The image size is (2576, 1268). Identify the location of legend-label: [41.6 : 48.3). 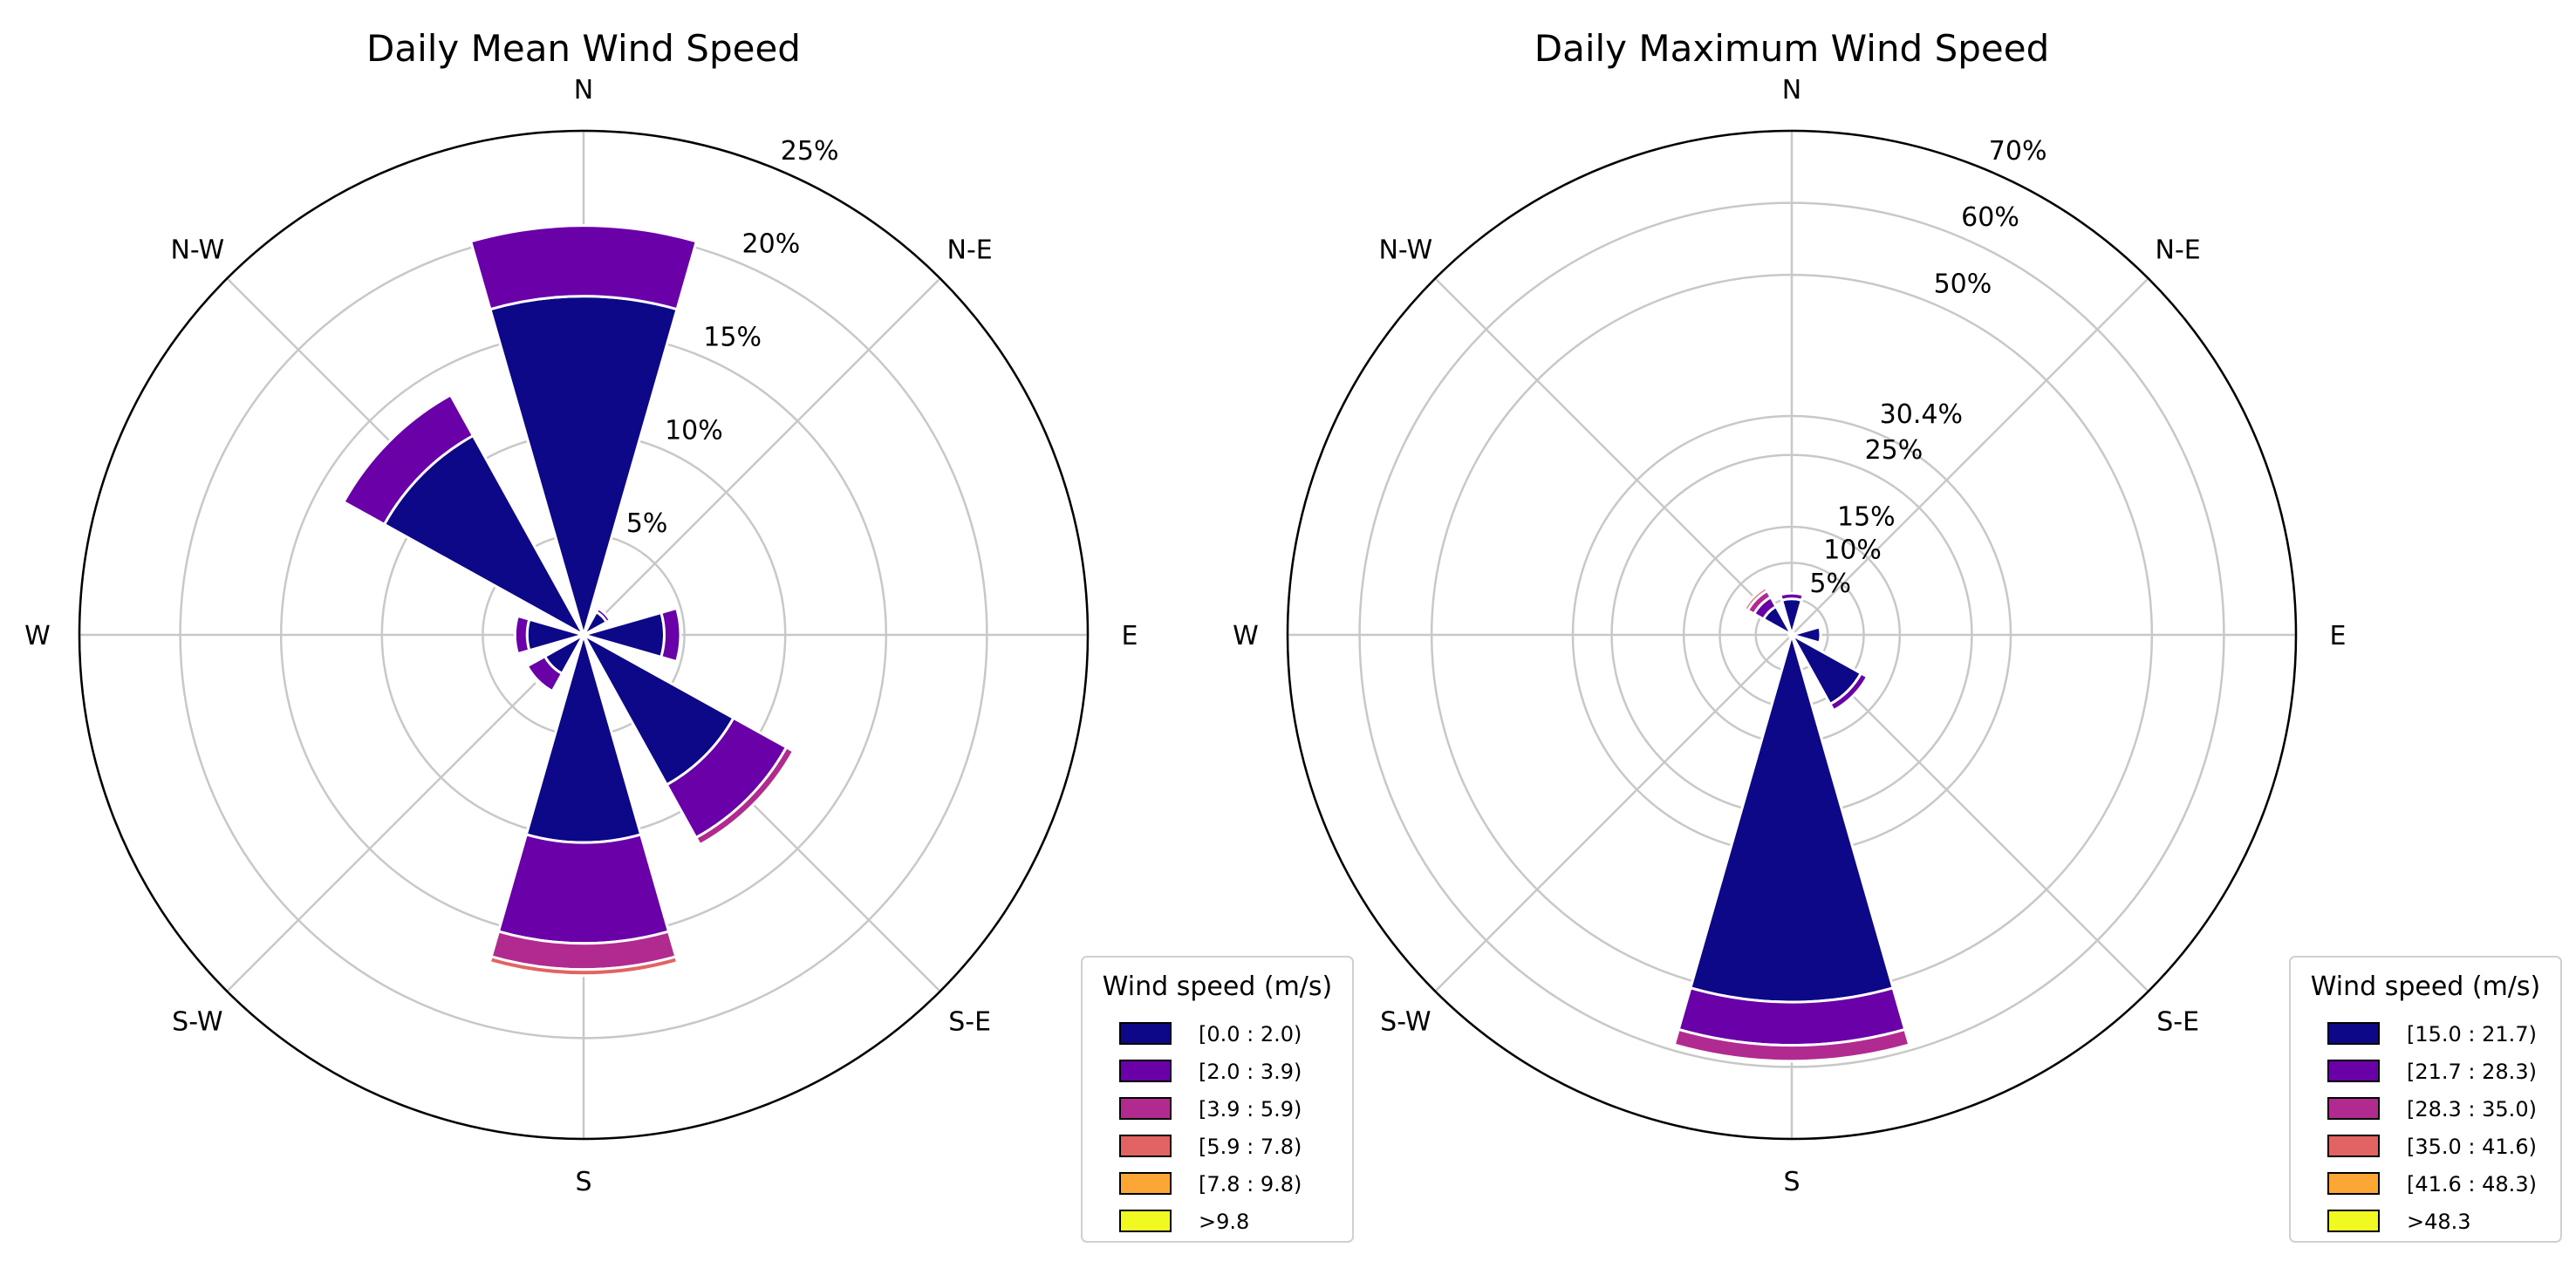
(2472, 1184).